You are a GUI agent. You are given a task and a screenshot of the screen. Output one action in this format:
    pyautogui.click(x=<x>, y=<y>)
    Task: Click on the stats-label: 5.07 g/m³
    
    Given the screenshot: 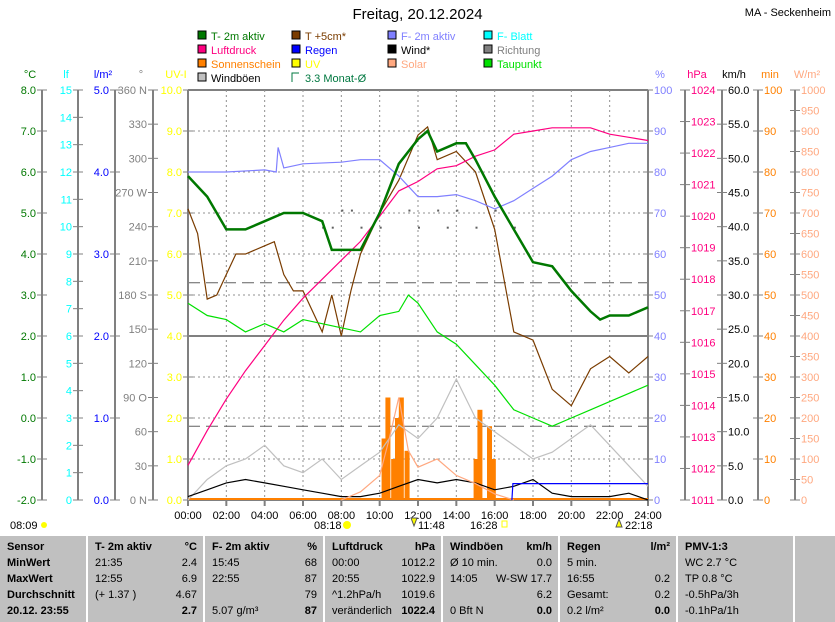 What is the action you would take?
    pyautogui.click(x=235, y=611)
    